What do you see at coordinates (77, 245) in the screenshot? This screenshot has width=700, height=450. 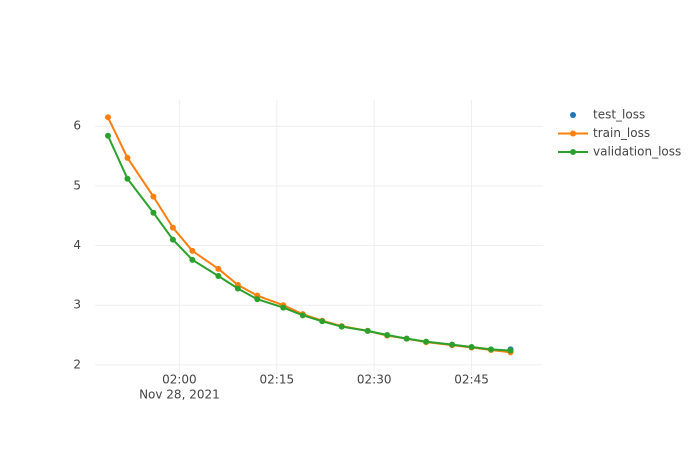 I see `y-tick-label: 4` at bounding box center [77, 245].